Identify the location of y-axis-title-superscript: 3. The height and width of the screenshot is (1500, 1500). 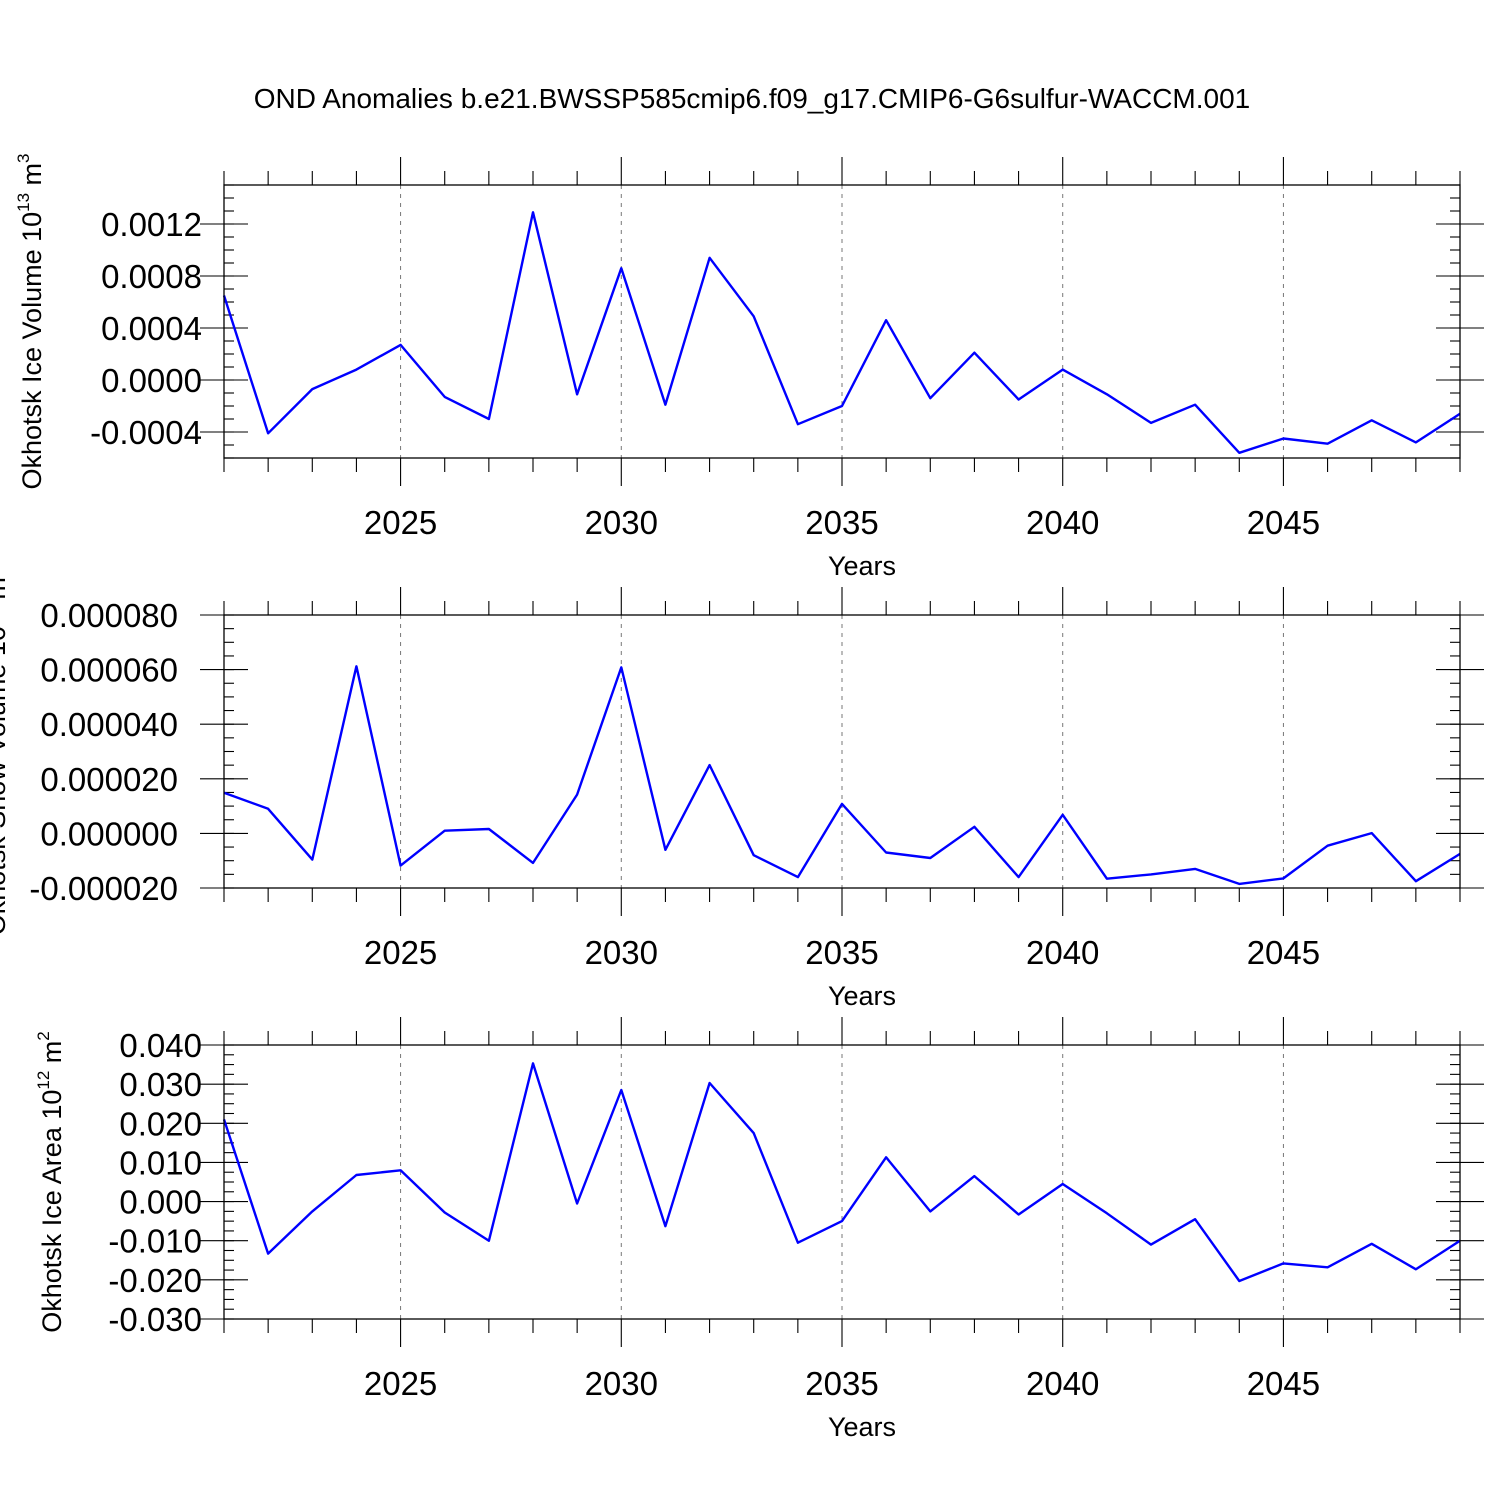
(23, 157).